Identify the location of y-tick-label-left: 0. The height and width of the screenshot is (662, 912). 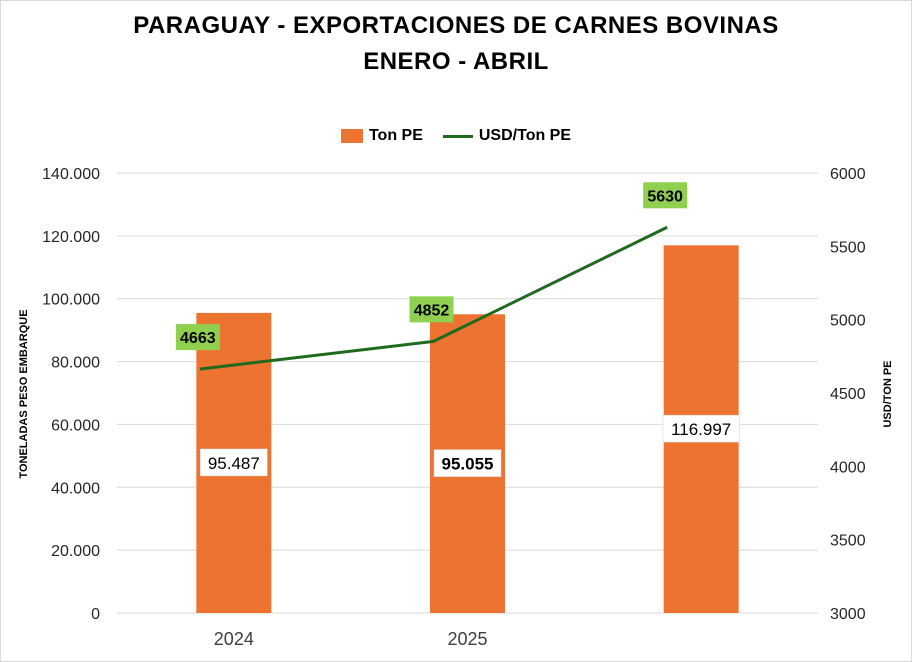
(95, 614).